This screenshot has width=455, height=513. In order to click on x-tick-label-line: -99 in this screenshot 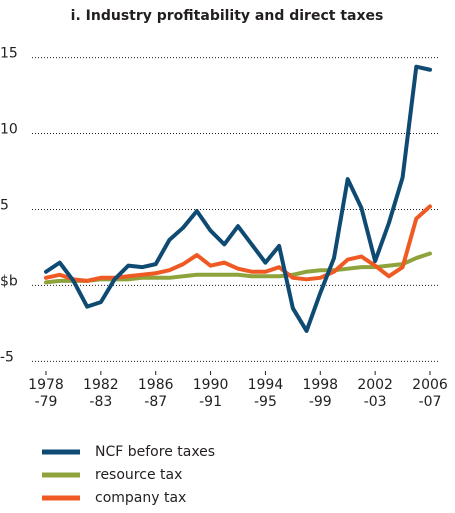, I will do `click(320, 402)`.